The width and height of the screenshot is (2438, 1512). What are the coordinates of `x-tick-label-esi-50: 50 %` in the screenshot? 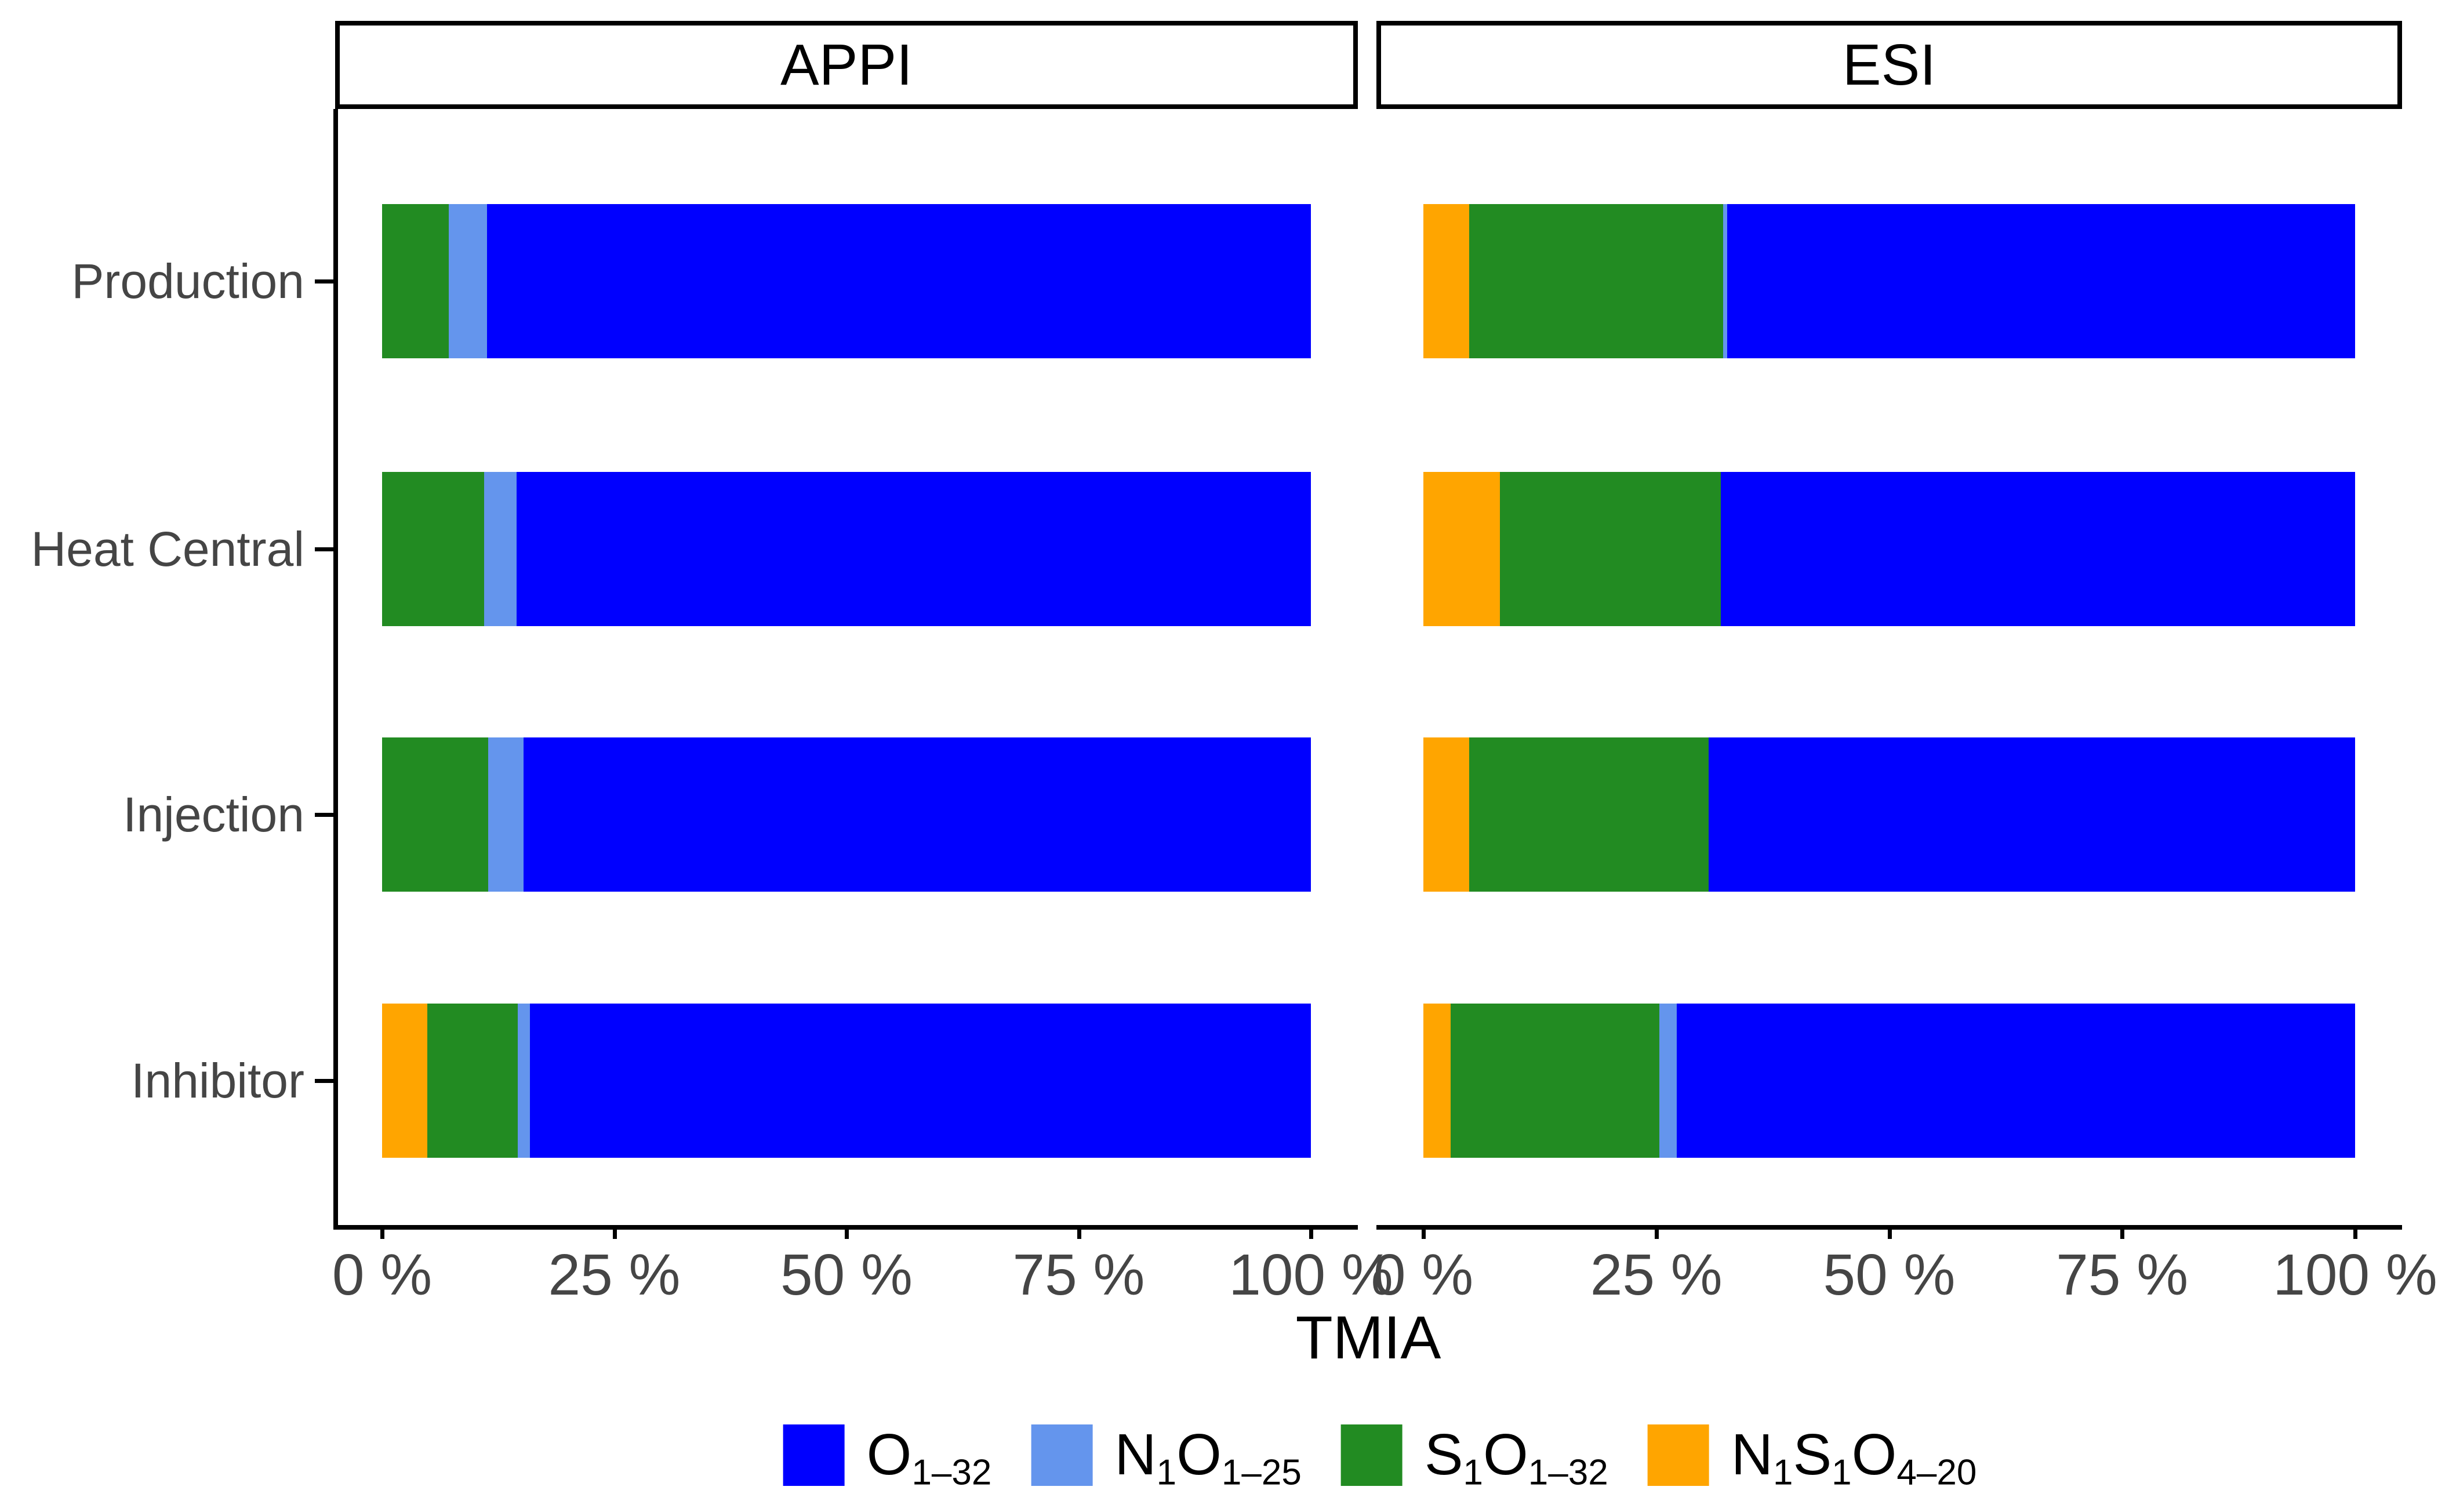 It's located at (1889, 1274).